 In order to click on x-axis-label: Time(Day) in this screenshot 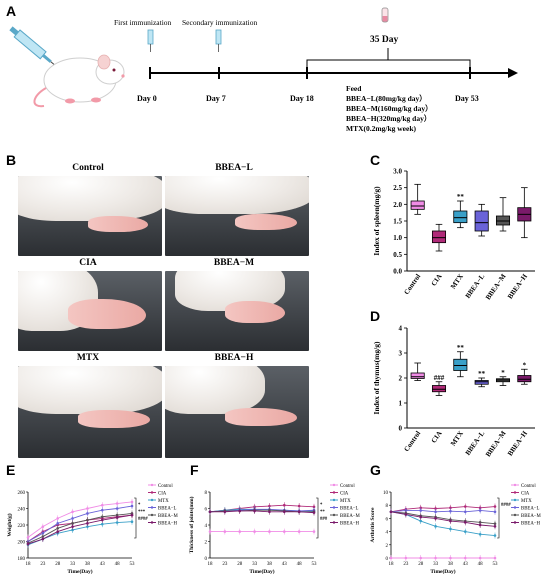, I will do `click(442, 571)`.